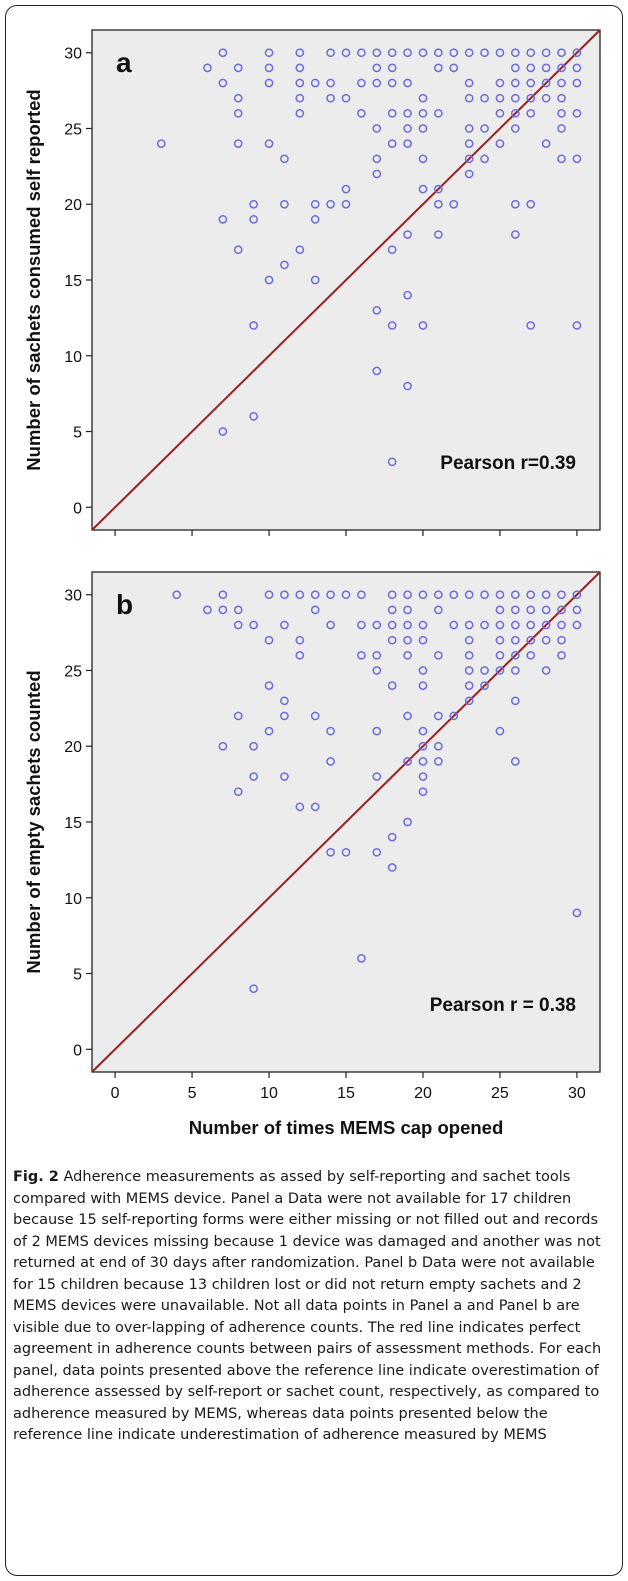  Describe the element at coordinates (73, 899) in the screenshot. I see `panel-b-ytick-label: 10` at that location.